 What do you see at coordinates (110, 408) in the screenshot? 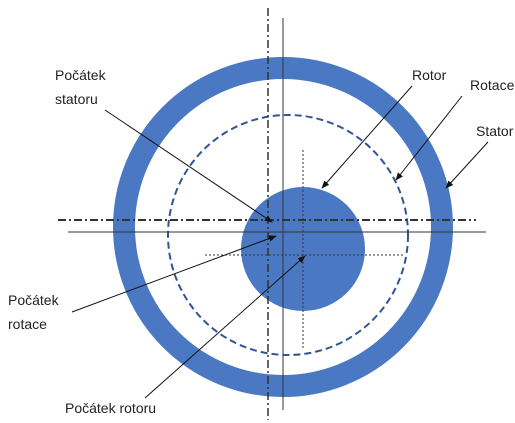
I see `label: Počátek rotoru` at bounding box center [110, 408].